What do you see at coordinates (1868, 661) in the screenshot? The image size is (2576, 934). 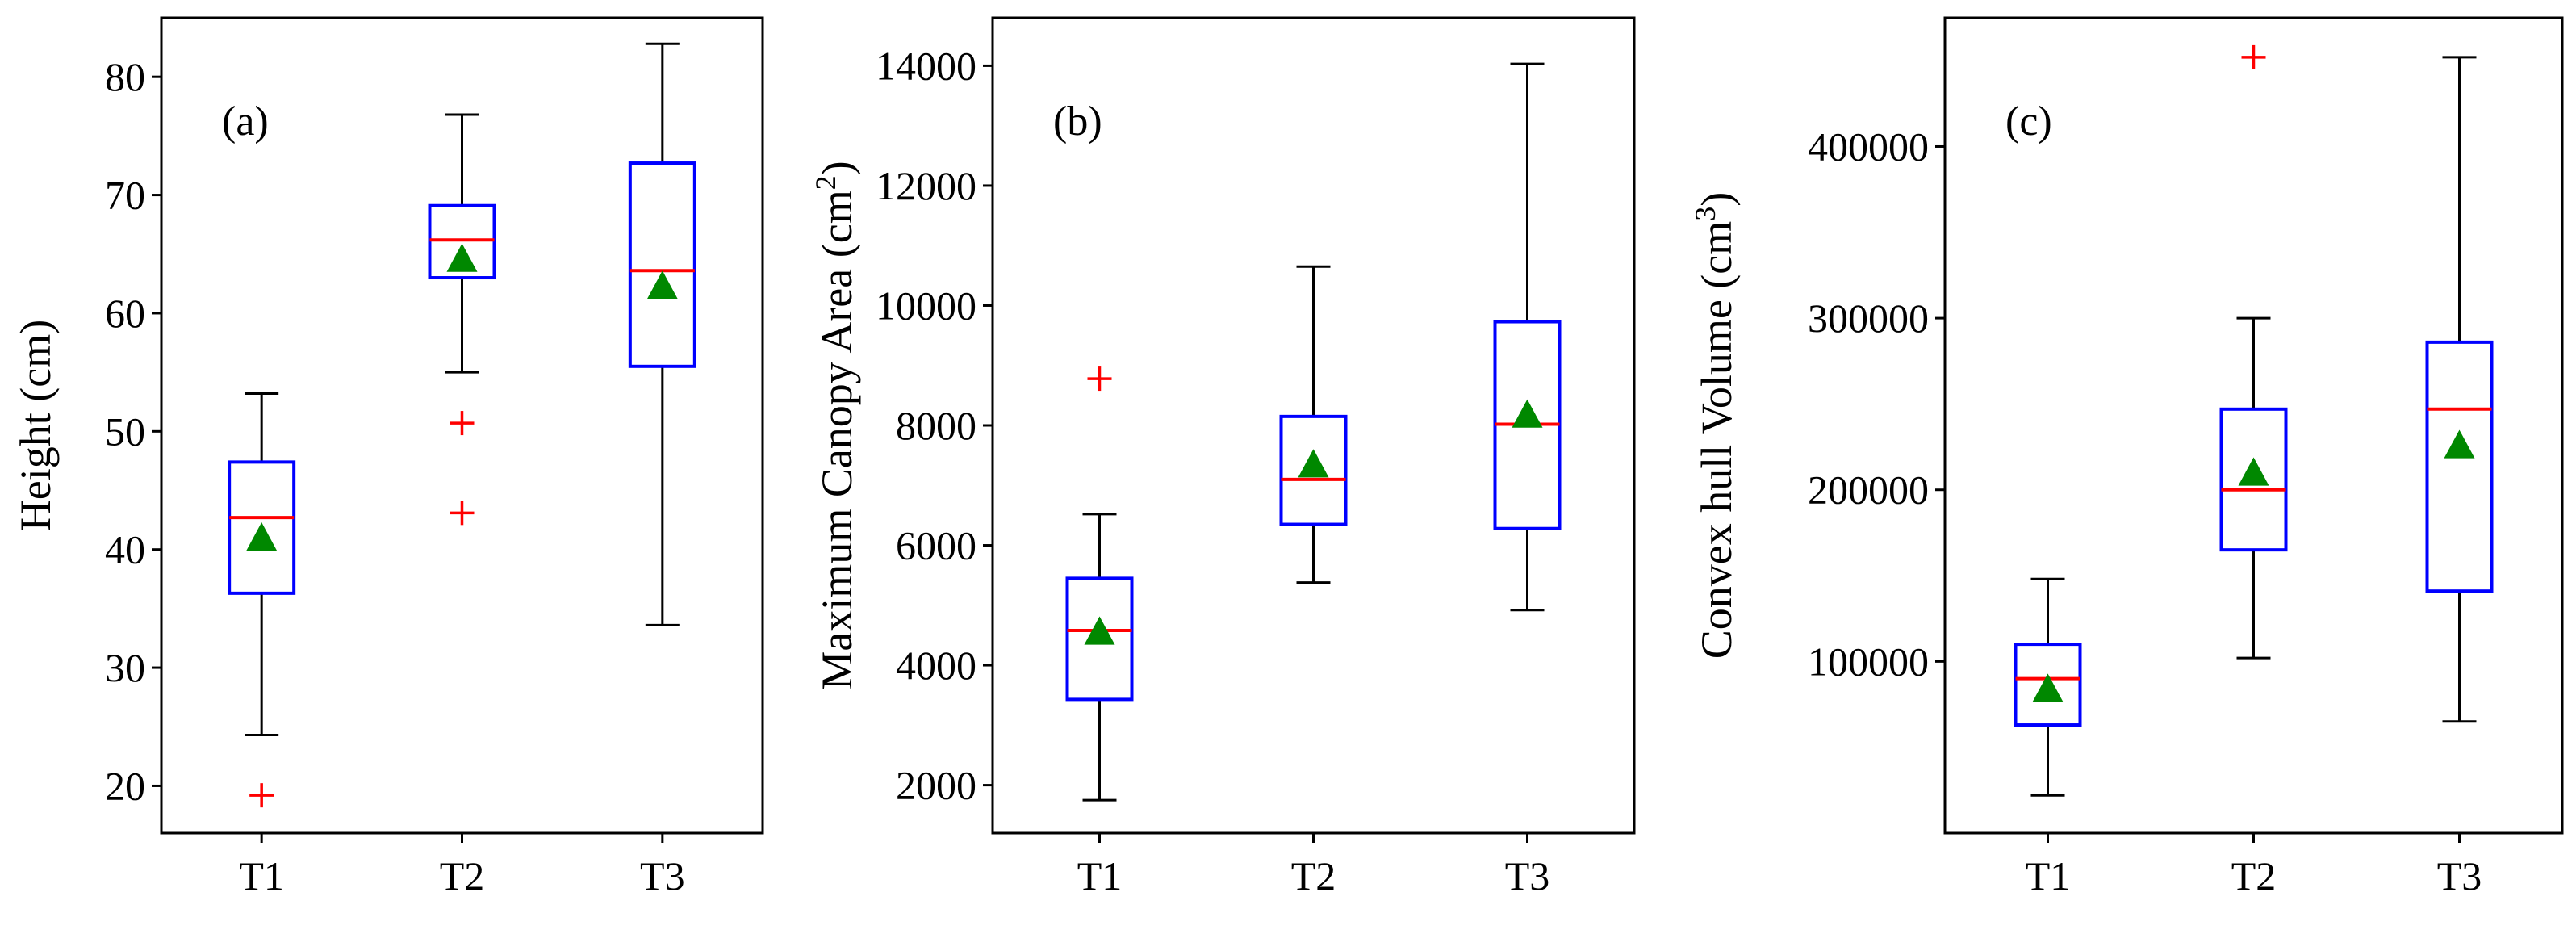 I see `y-tick-label: 100000` at bounding box center [1868, 661].